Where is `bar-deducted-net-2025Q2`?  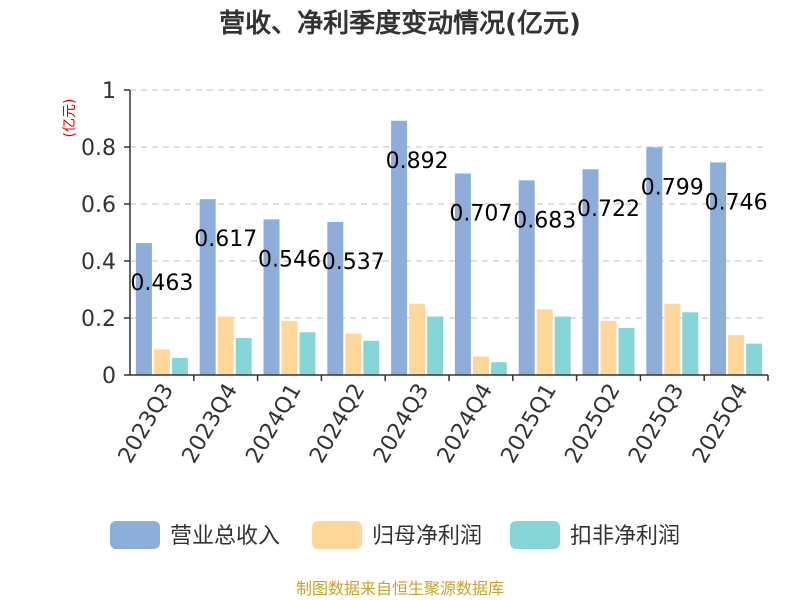
bar-deducted-net-2025Q2 is located at coordinates (626, 351).